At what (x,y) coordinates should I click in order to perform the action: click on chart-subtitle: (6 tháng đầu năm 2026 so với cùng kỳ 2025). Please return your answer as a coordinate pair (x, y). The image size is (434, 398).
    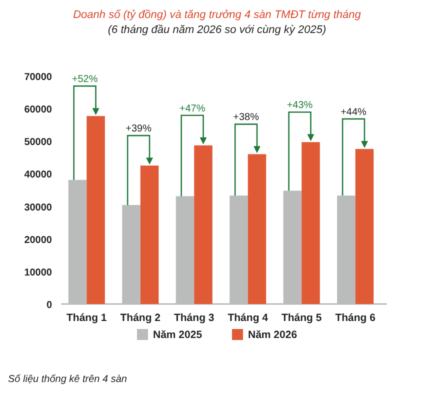
    Looking at the image, I should click on (217, 30).